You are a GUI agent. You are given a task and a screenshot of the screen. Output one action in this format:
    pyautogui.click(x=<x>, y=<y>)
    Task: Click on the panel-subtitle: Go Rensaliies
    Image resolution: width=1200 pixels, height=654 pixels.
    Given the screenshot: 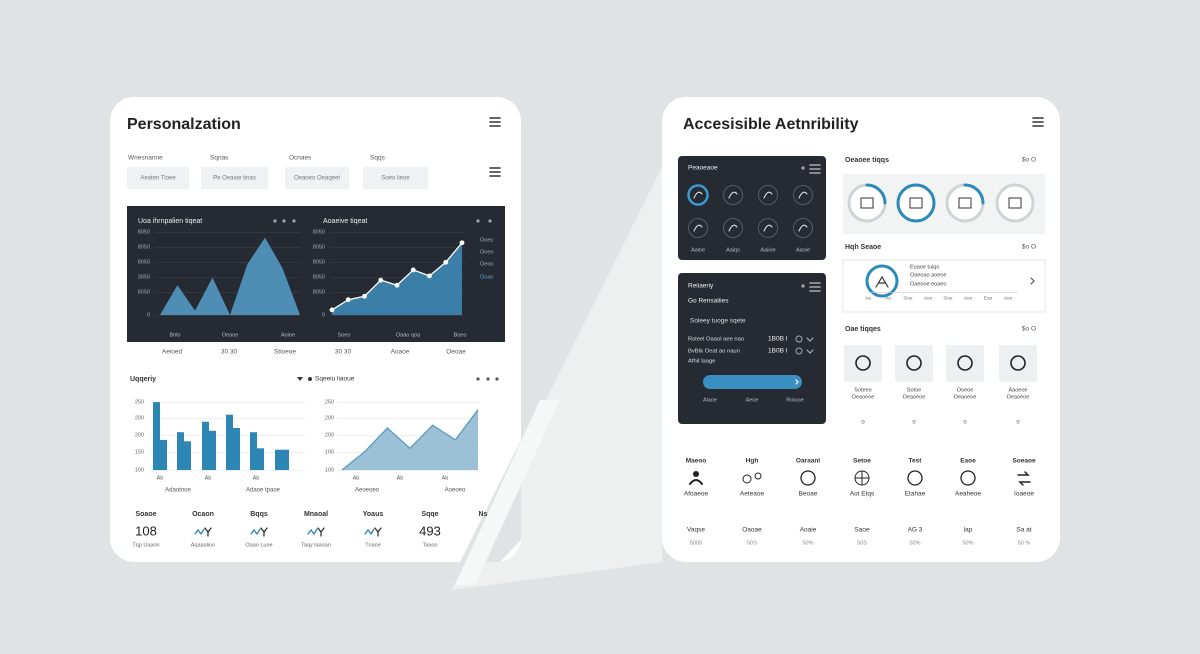 What is the action you would take?
    pyautogui.click(x=708, y=301)
    